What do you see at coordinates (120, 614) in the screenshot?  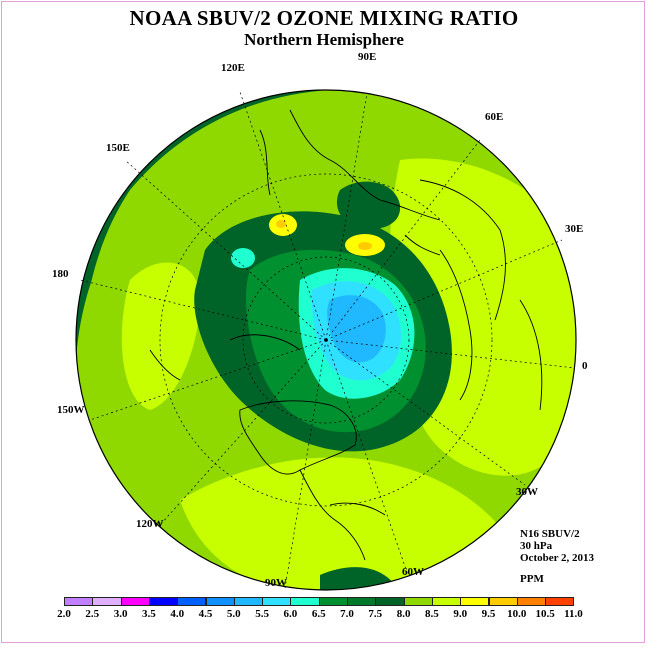 I see `colorbar-tick: 3.0` at bounding box center [120, 614].